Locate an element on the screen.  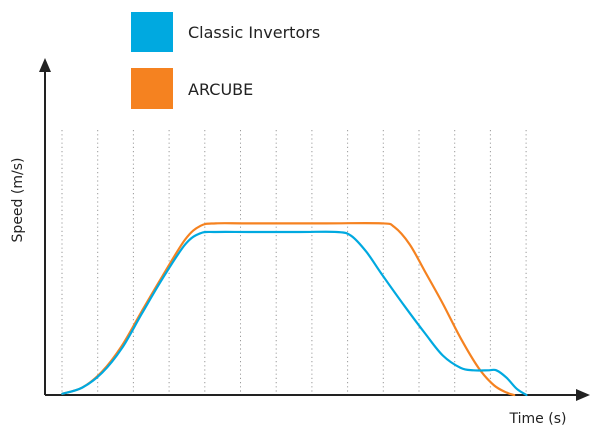
legend-swatch-arcube is located at coordinates (152, 88).